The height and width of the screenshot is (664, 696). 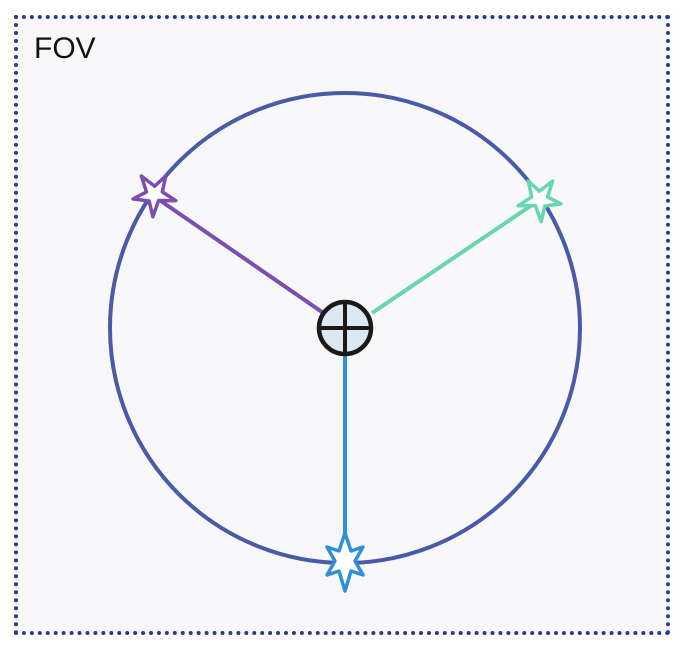 I want to click on teal-star-icon, so click(x=539, y=201).